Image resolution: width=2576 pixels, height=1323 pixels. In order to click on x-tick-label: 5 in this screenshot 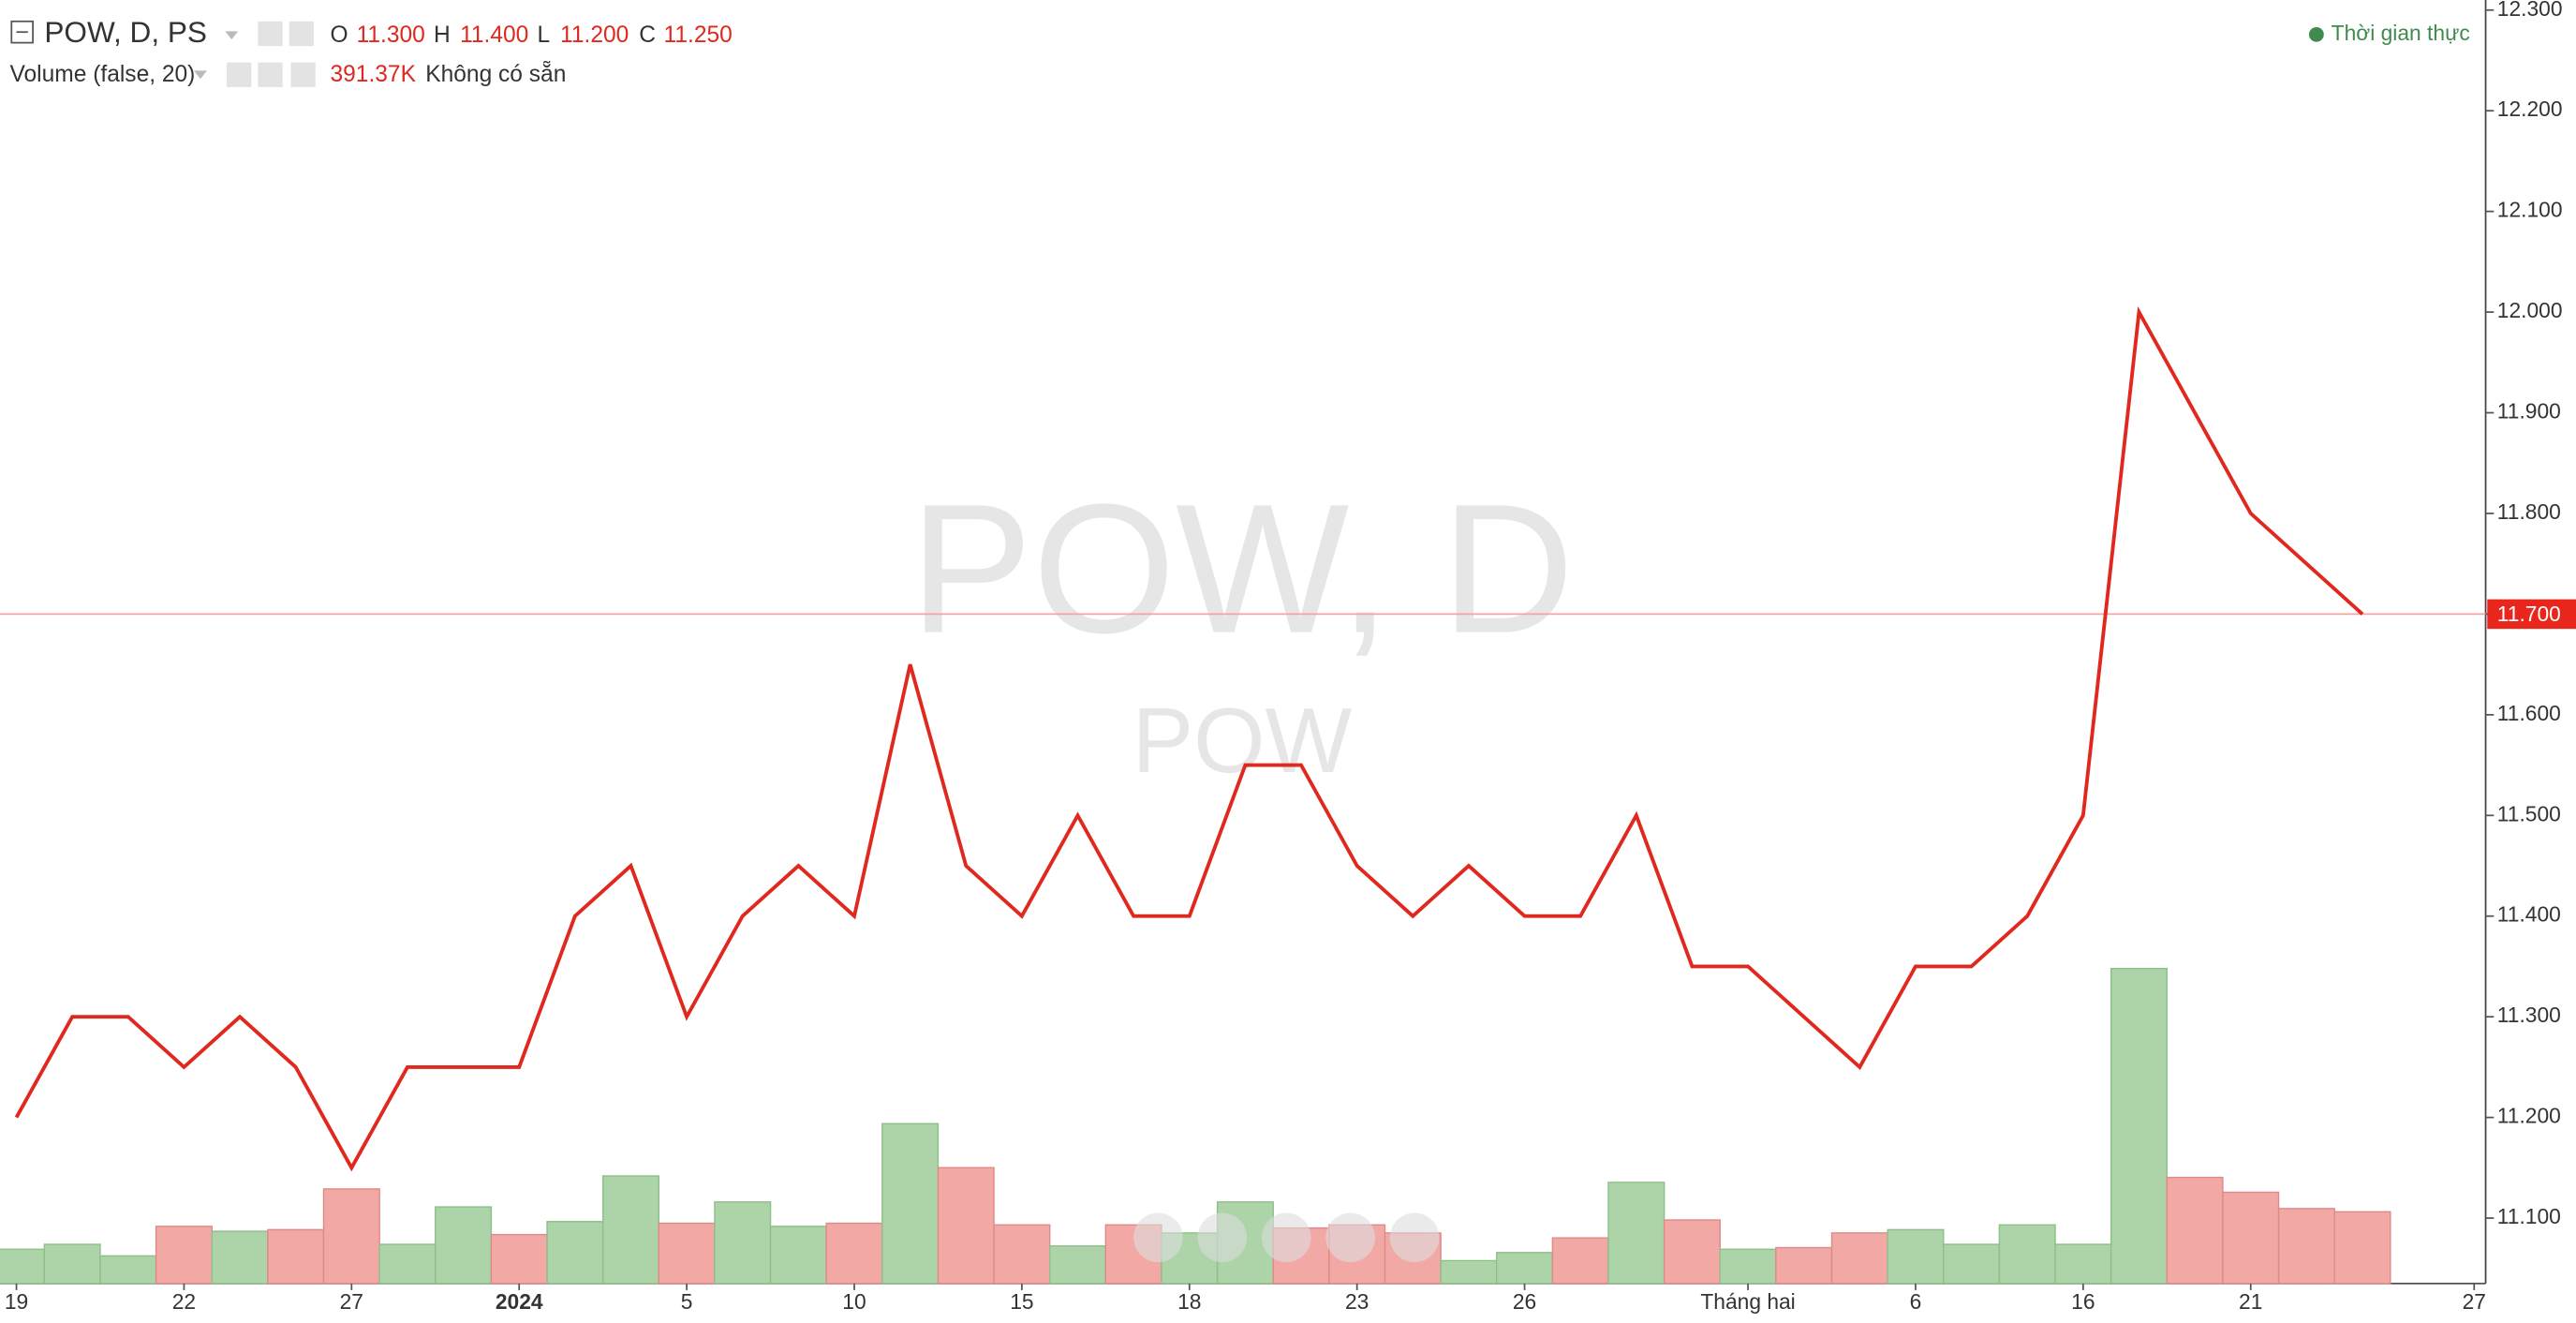, I will do `click(687, 1301)`.